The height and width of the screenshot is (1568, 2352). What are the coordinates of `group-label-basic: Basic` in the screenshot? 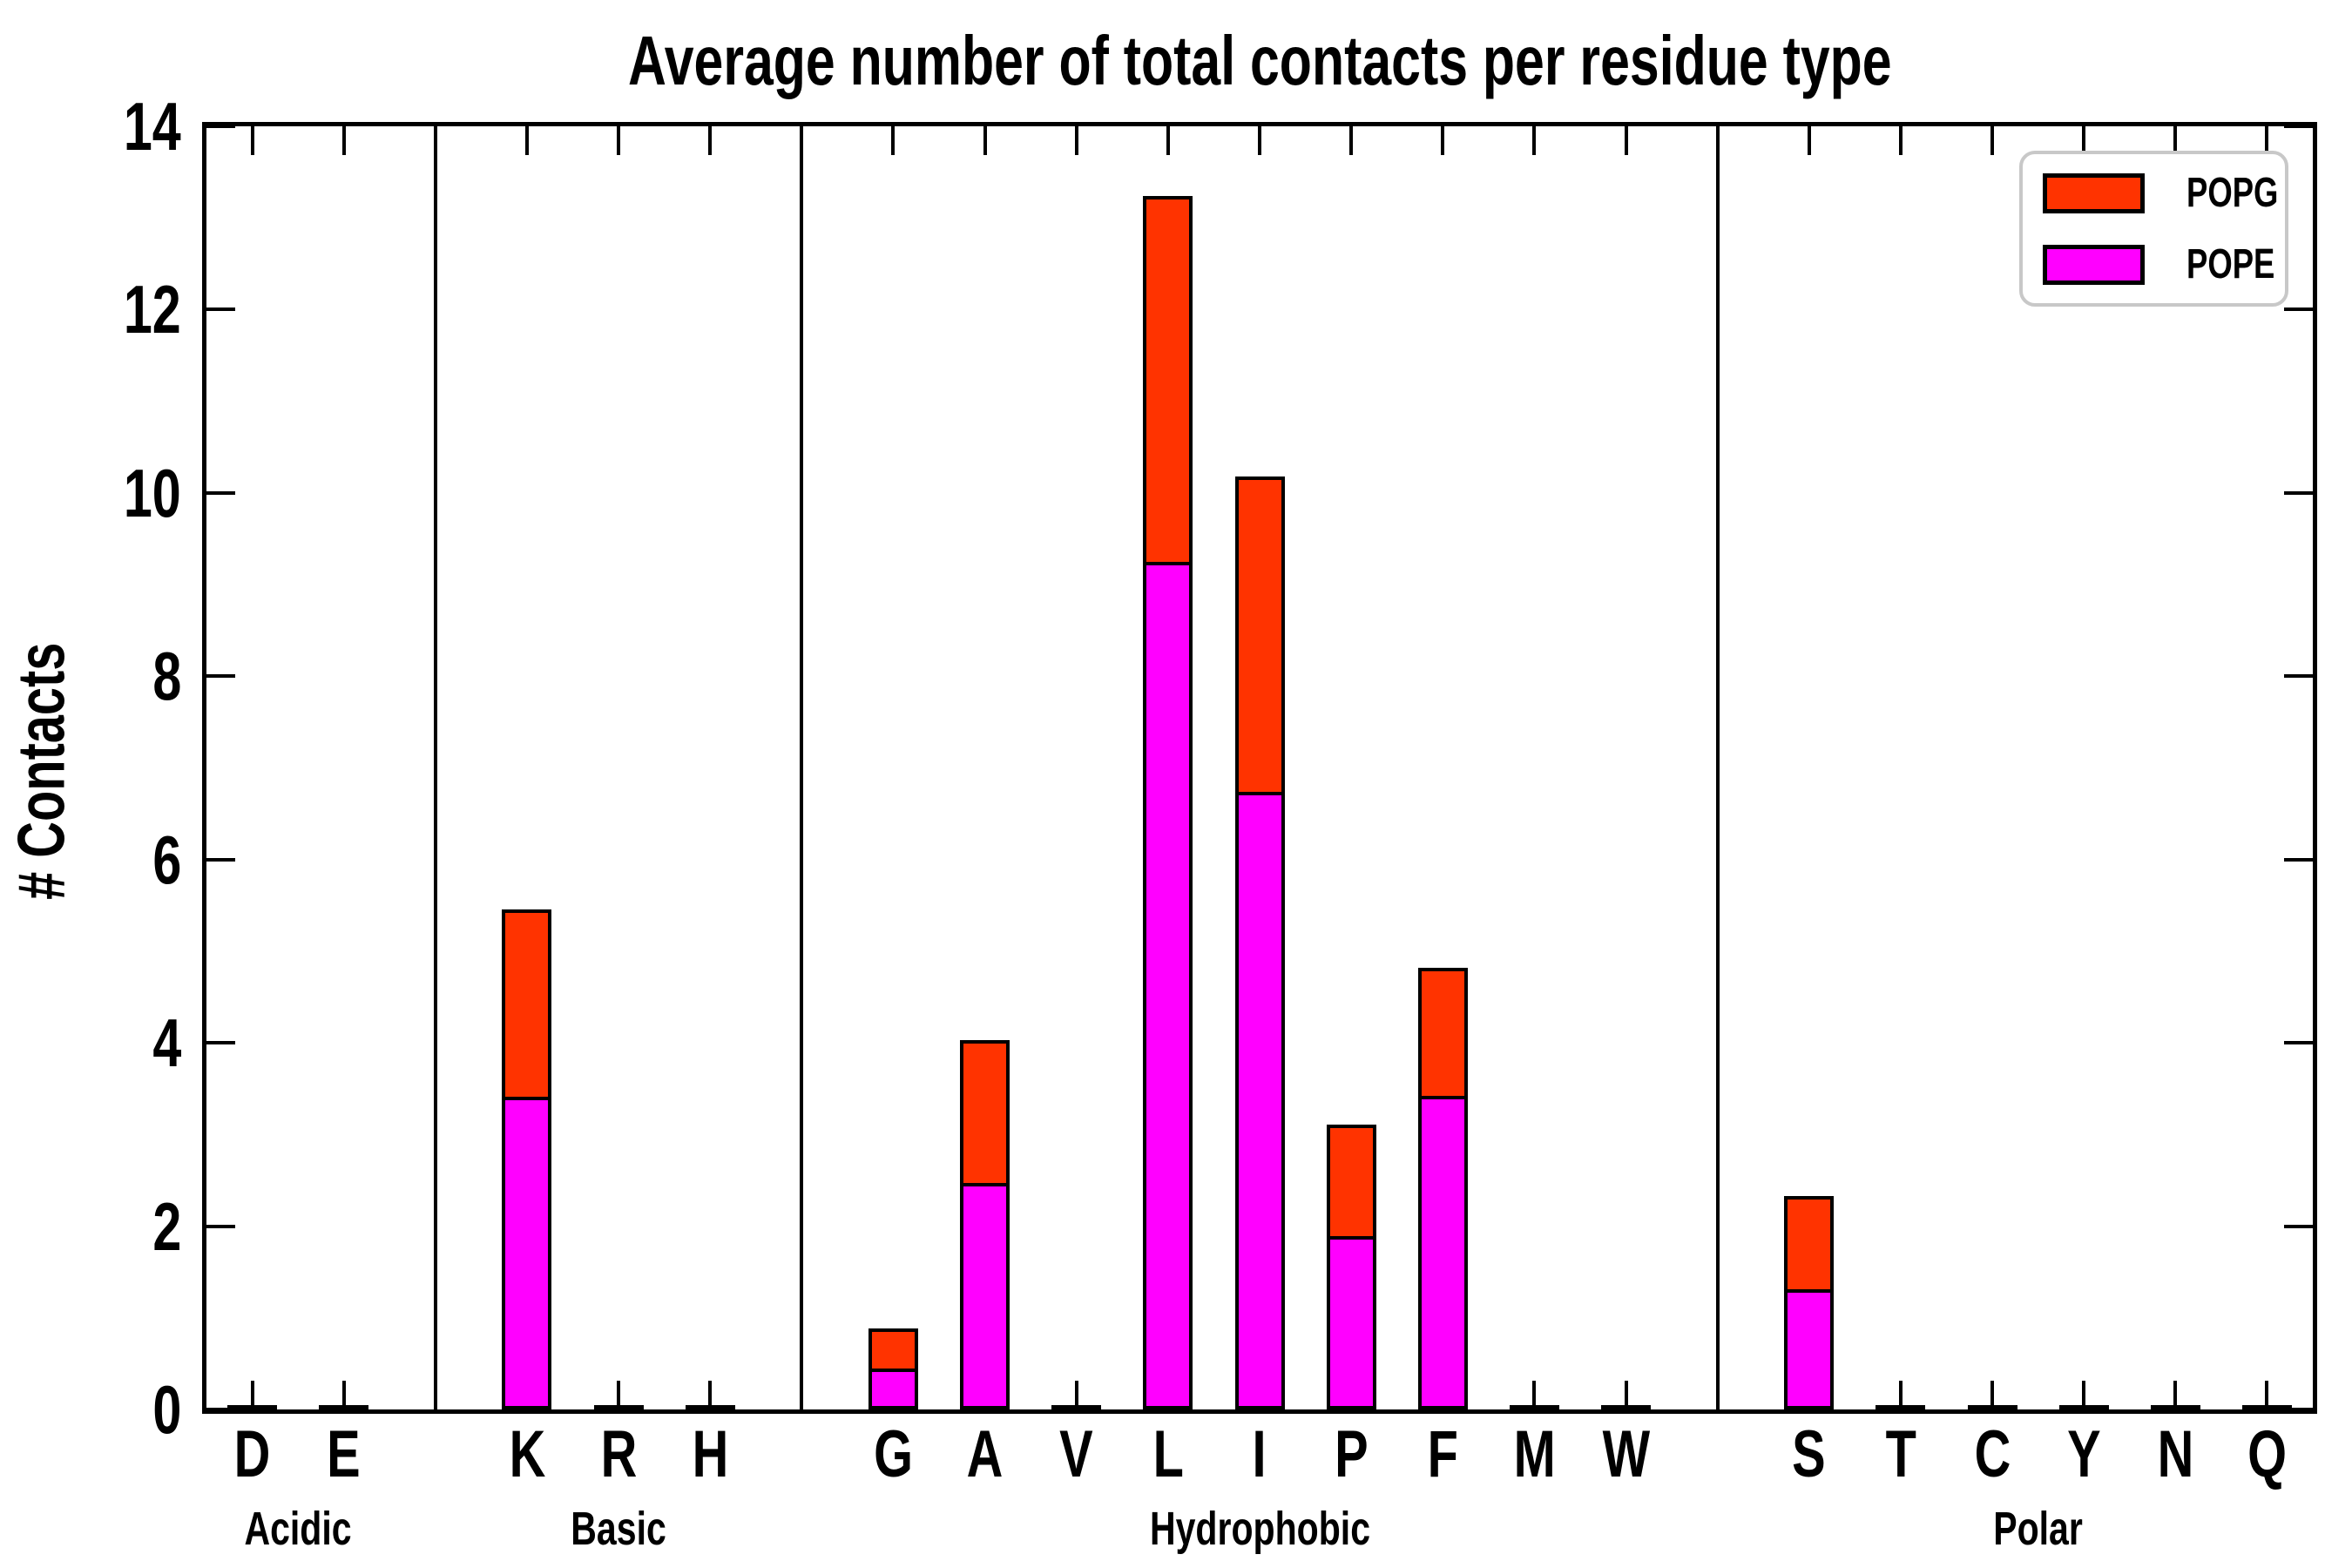 It's located at (618, 1528).